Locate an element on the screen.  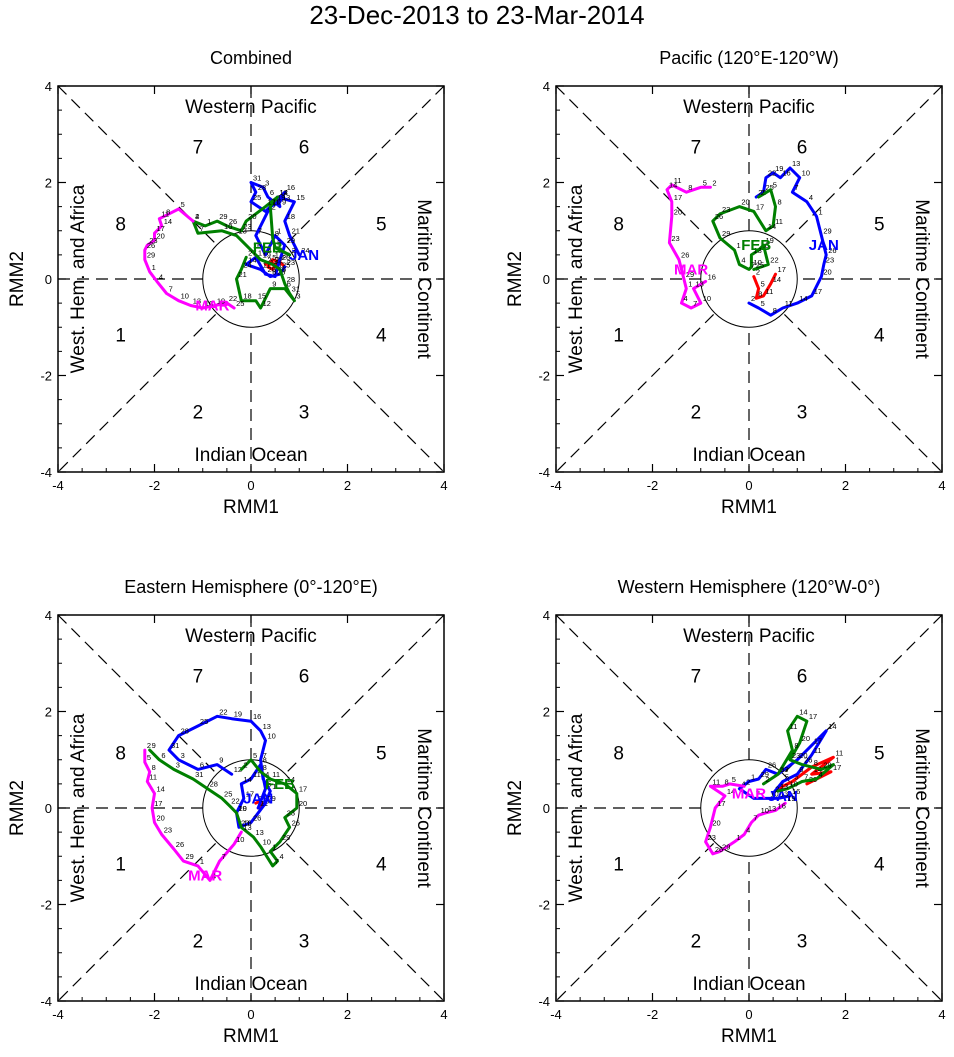
x-axis-label: RMM1 is located at coordinates (749, 1036).